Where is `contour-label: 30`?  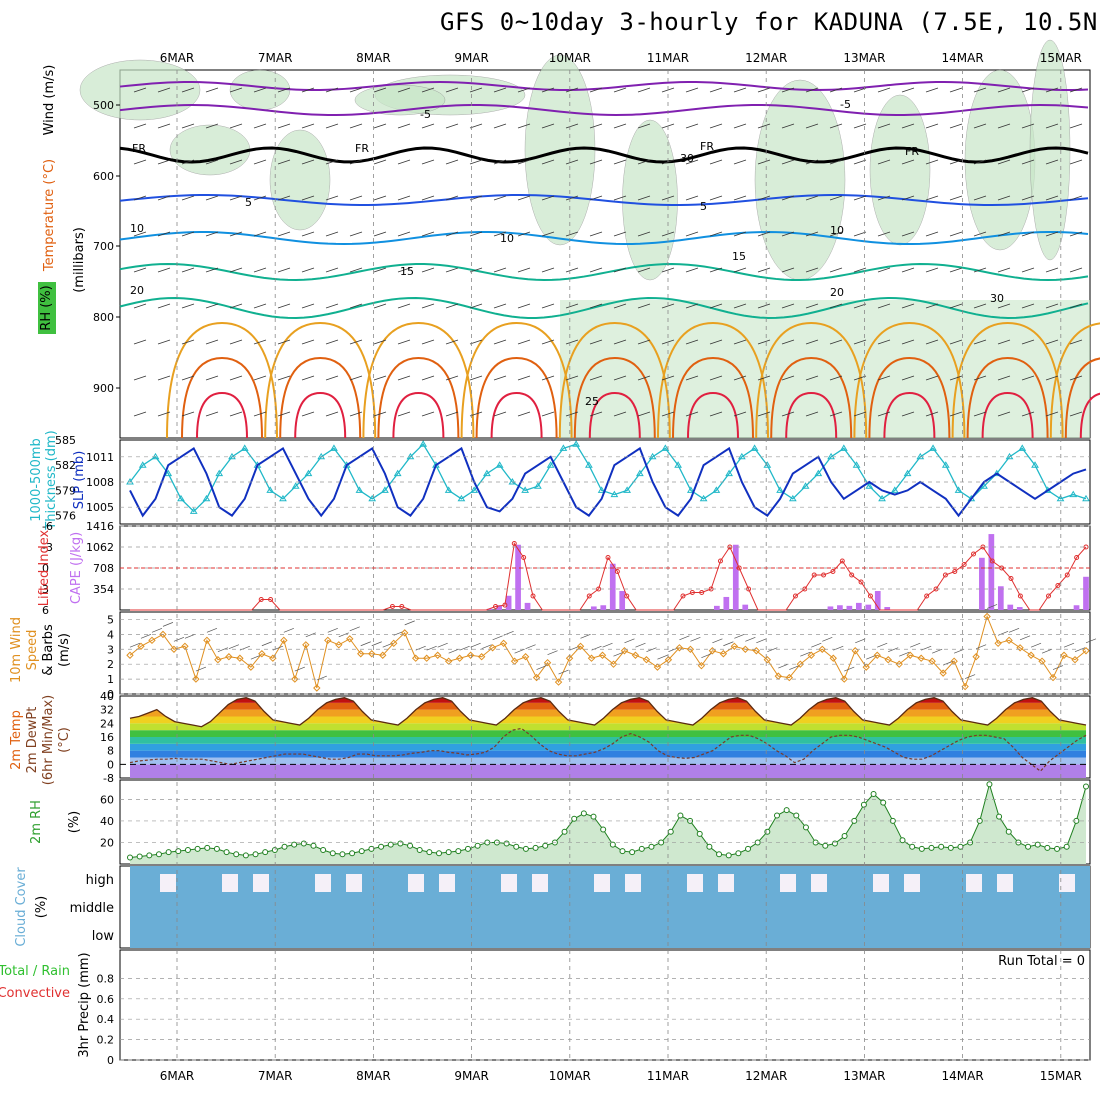
contour-label: 30 is located at coordinates (997, 298).